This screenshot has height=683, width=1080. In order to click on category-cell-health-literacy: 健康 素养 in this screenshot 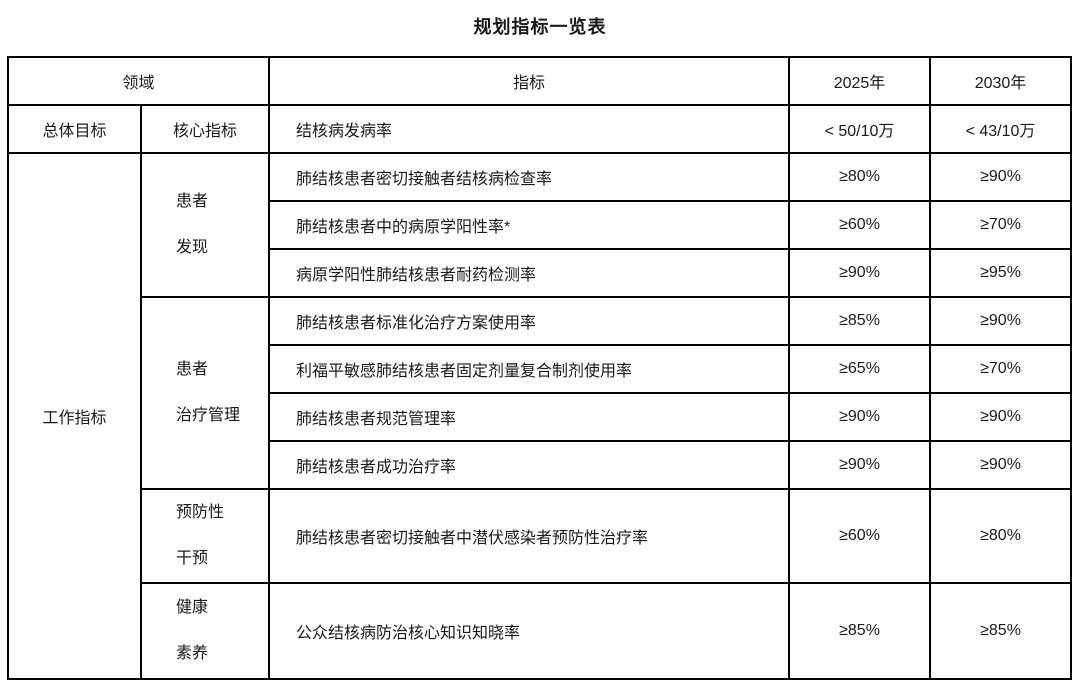, I will do `click(205, 631)`.